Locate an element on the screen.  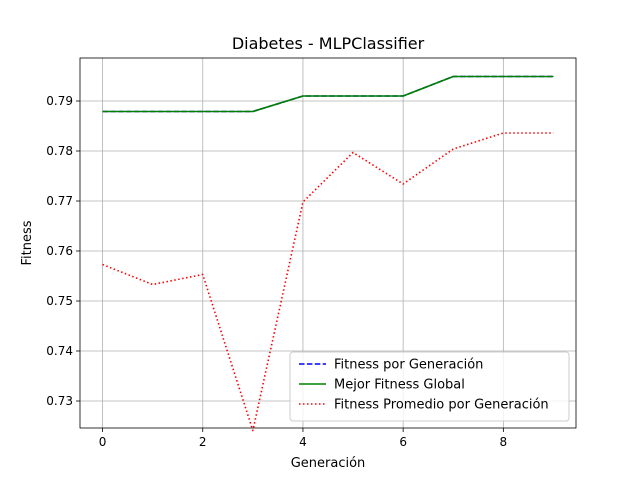
x-tick-label: 8 is located at coordinates (504, 442).